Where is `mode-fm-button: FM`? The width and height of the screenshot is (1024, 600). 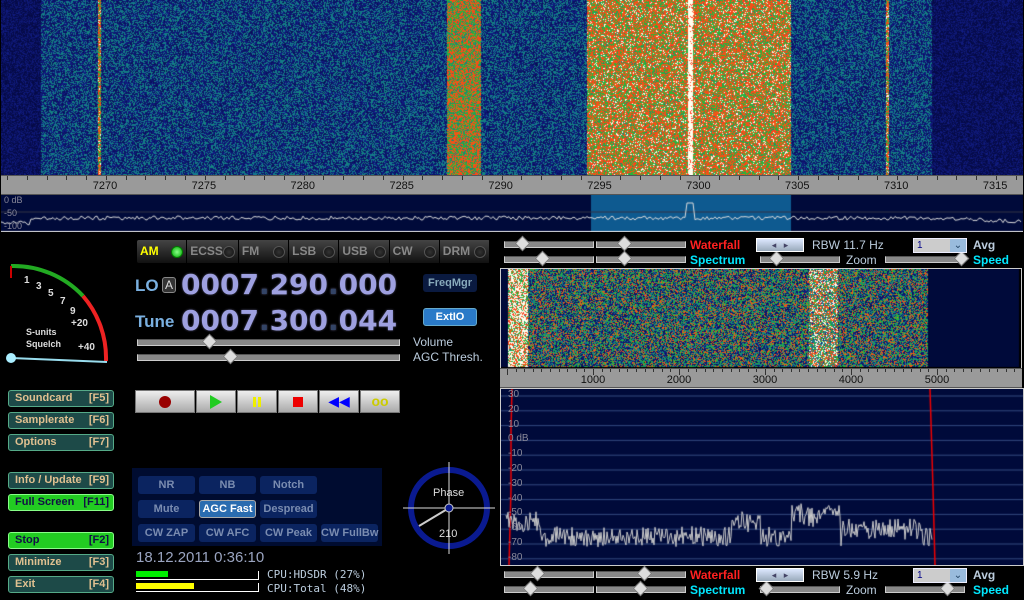 mode-fm-button: FM is located at coordinates (264, 251).